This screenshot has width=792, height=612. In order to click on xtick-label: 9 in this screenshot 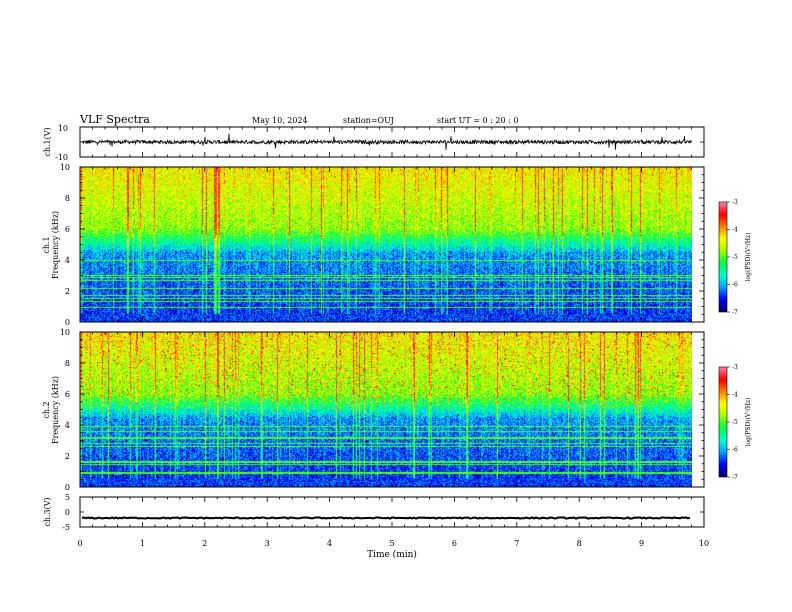, I will do `click(641, 543)`.